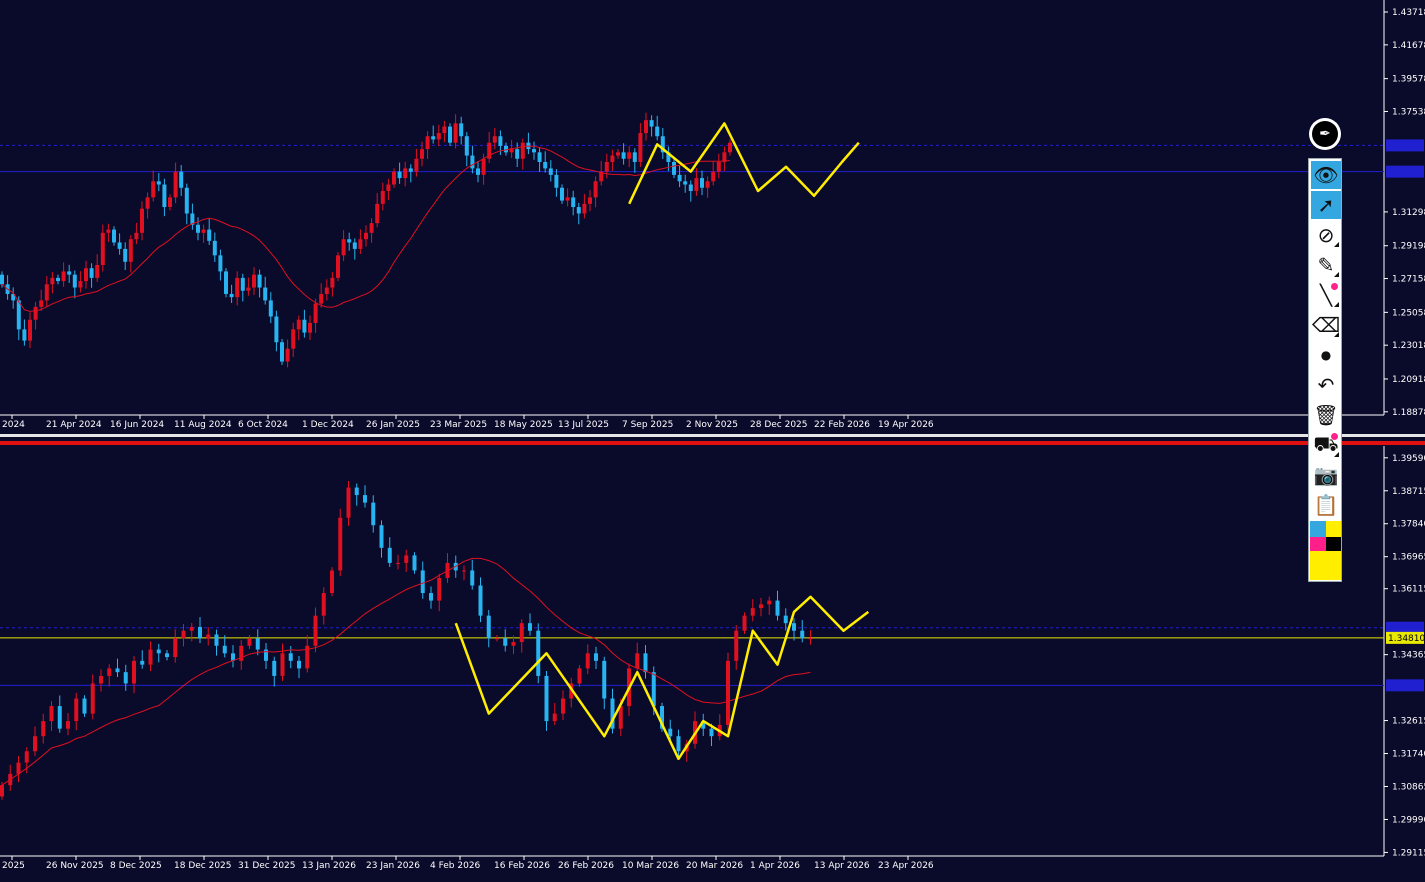 Image resolution: width=1425 pixels, height=882 pixels. What do you see at coordinates (1326, 325) in the screenshot?
I see `eraser-icon: ⌫` at bounding box center [1326, 325].